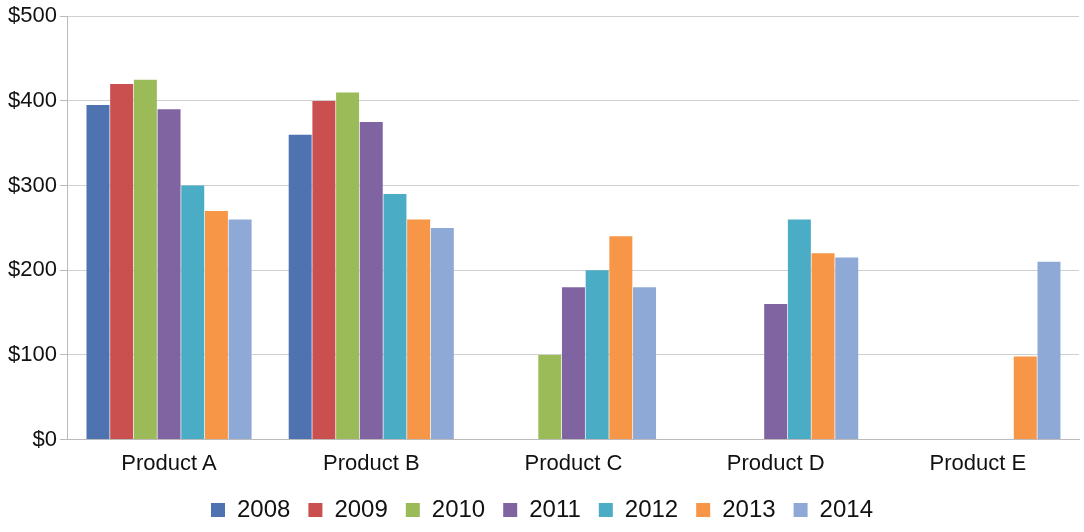 This screenshot has width=1084, height=532. I want to click on legend-label: 2011, so click(555, 508).